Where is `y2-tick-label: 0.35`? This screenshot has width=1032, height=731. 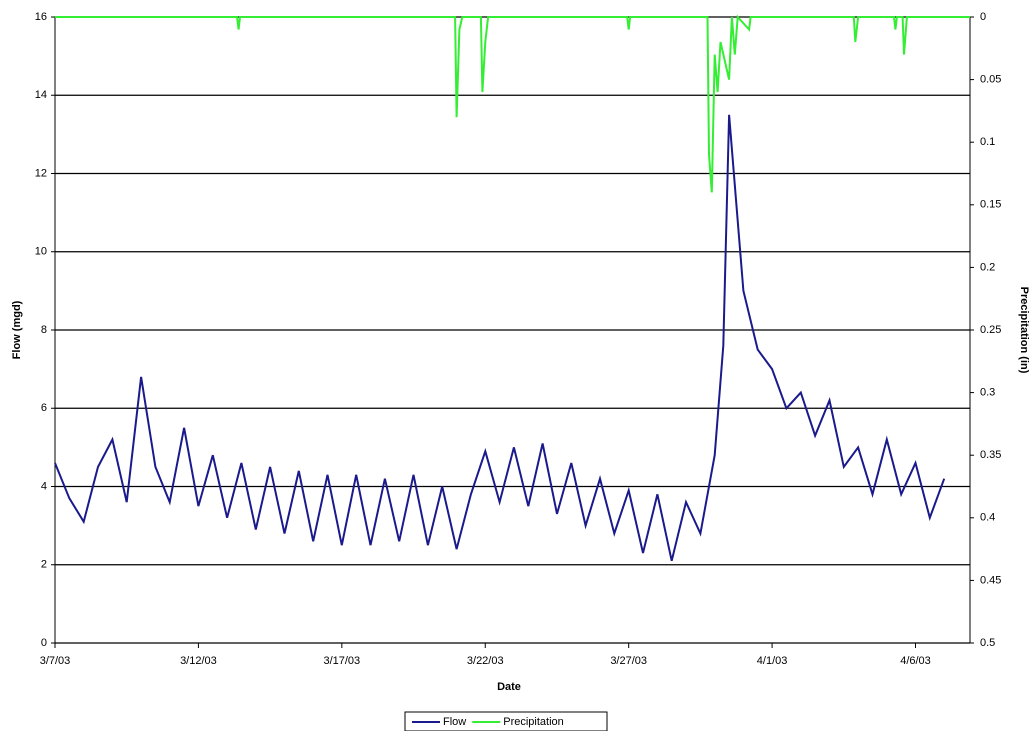 y2-tick-label: 0.35 is located at coordinates (990, 455).